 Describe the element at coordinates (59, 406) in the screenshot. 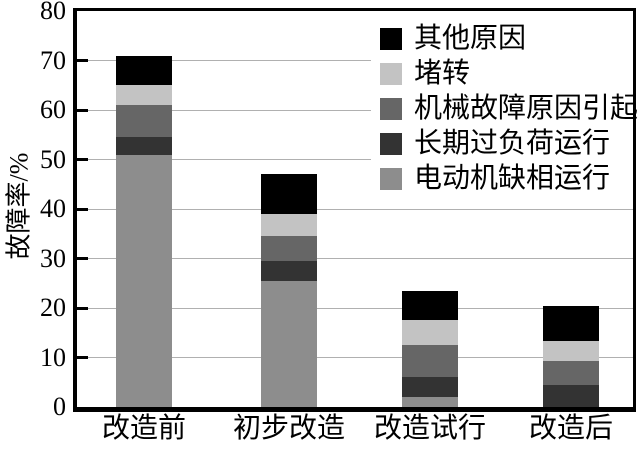

I see `y-tick-label-0: 0` at that location.